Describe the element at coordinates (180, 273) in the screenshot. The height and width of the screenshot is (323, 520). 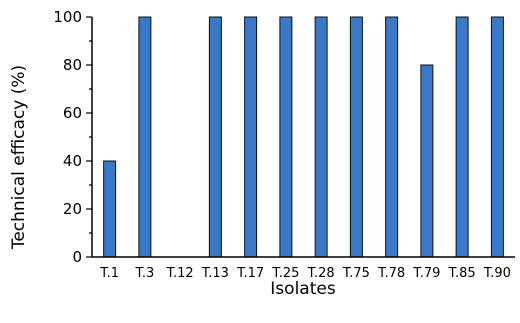
I see `x-tick-label: T.12` at that location.